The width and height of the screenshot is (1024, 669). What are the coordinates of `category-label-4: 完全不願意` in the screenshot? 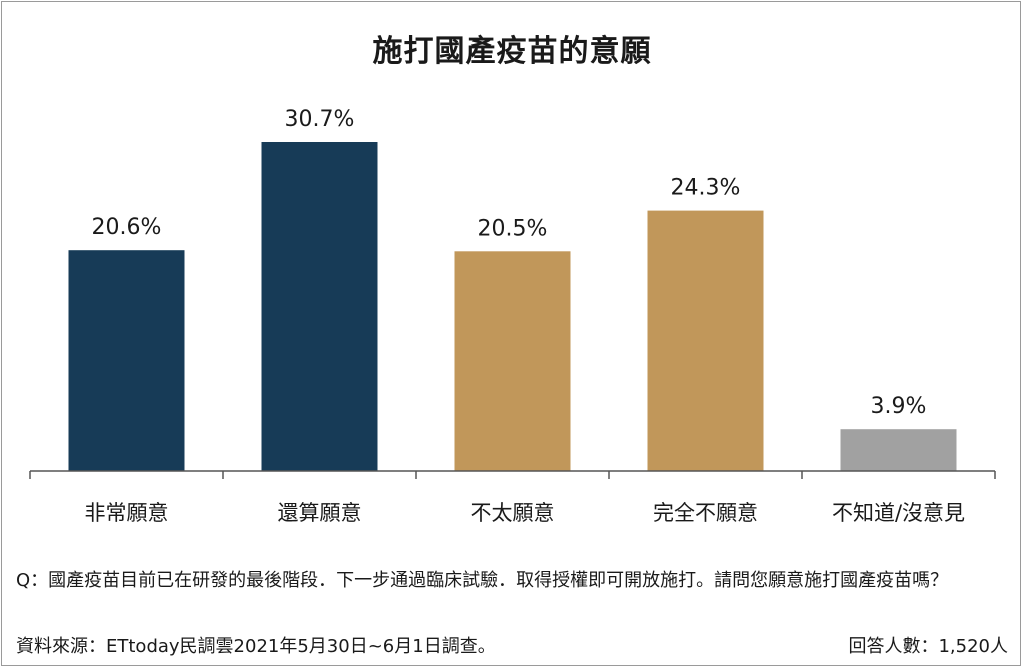 It's located at (705, 513).